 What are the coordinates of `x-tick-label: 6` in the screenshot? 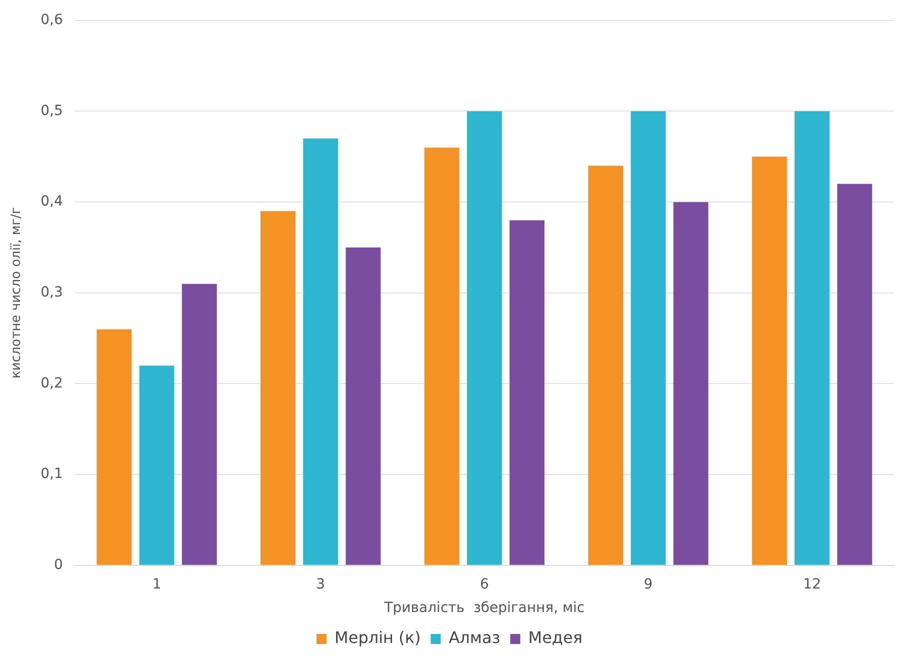 It's located at (484, 584).